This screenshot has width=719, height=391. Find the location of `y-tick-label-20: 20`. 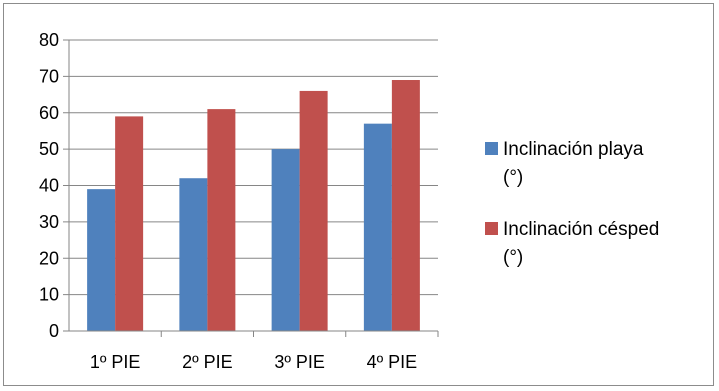

y-tick-label-20: 20 is located at coordinates (49, 258).